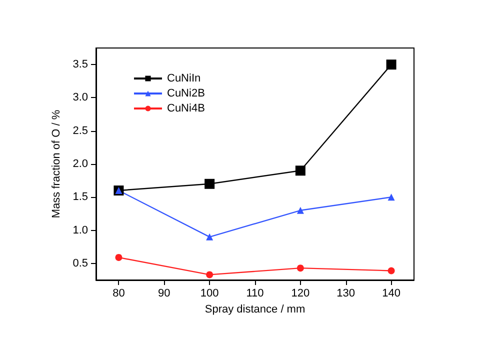  I want to click on y-tick-label: 2.0, so click(80, 164).